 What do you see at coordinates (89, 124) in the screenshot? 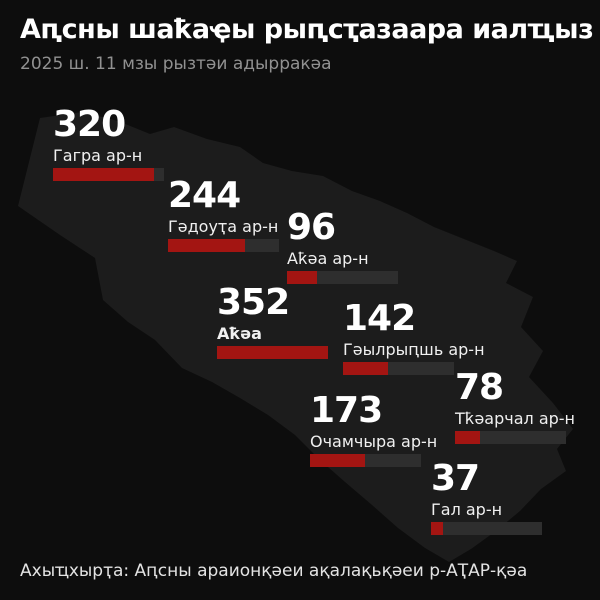
I see `region-value: 320` at bounding box center [89, 124].